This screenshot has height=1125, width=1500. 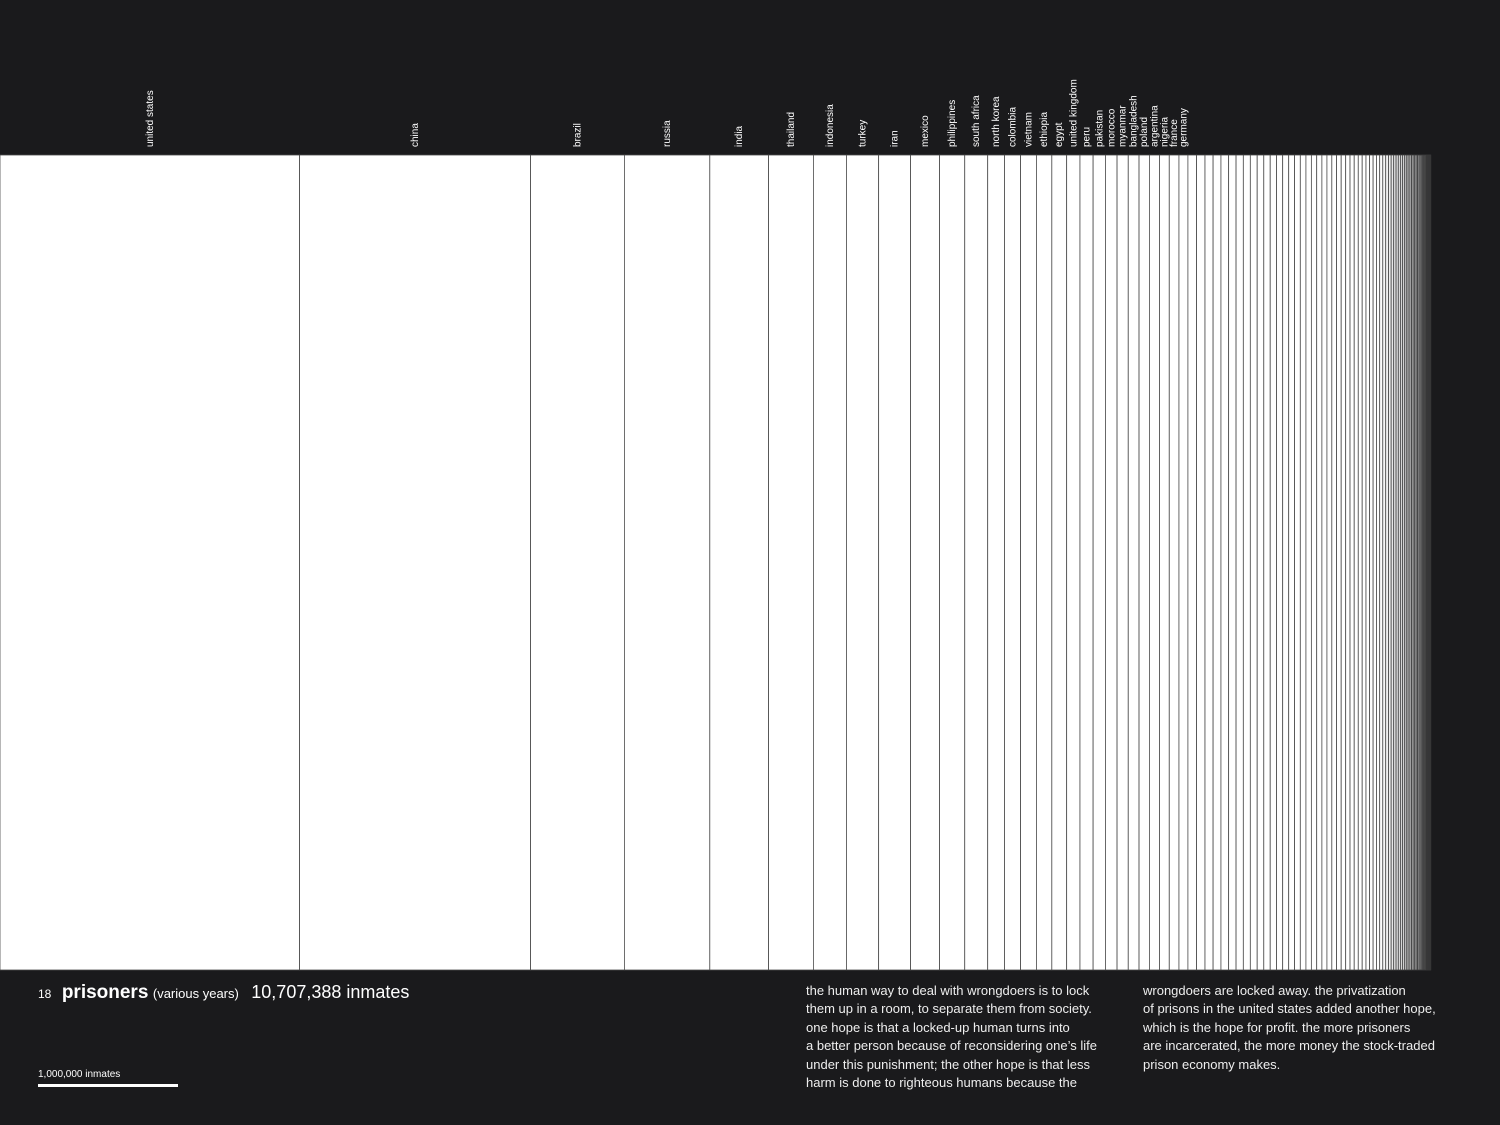 I want to click on category-label: mexico, so click(x=925, y=131).